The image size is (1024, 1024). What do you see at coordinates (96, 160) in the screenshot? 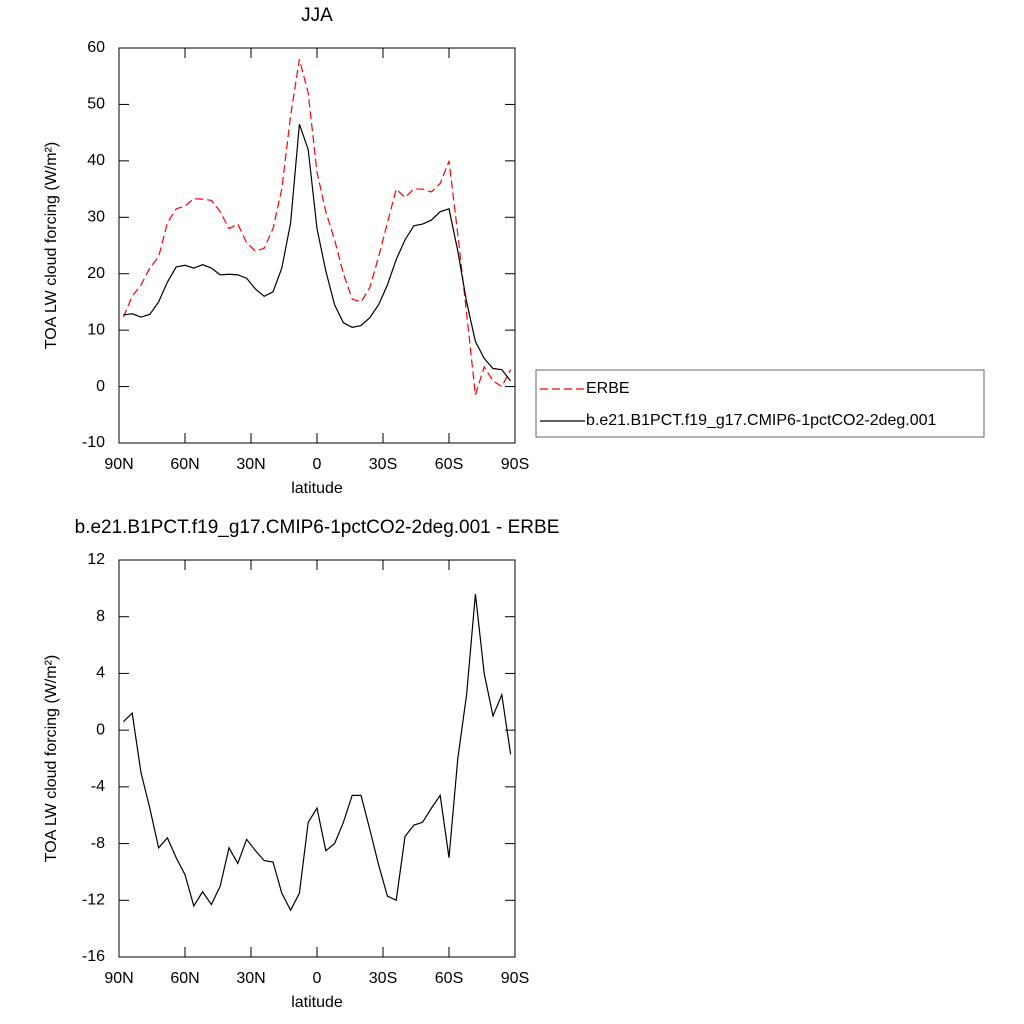
I see `y-tick-label: 40` at bounding box center [96, 160].